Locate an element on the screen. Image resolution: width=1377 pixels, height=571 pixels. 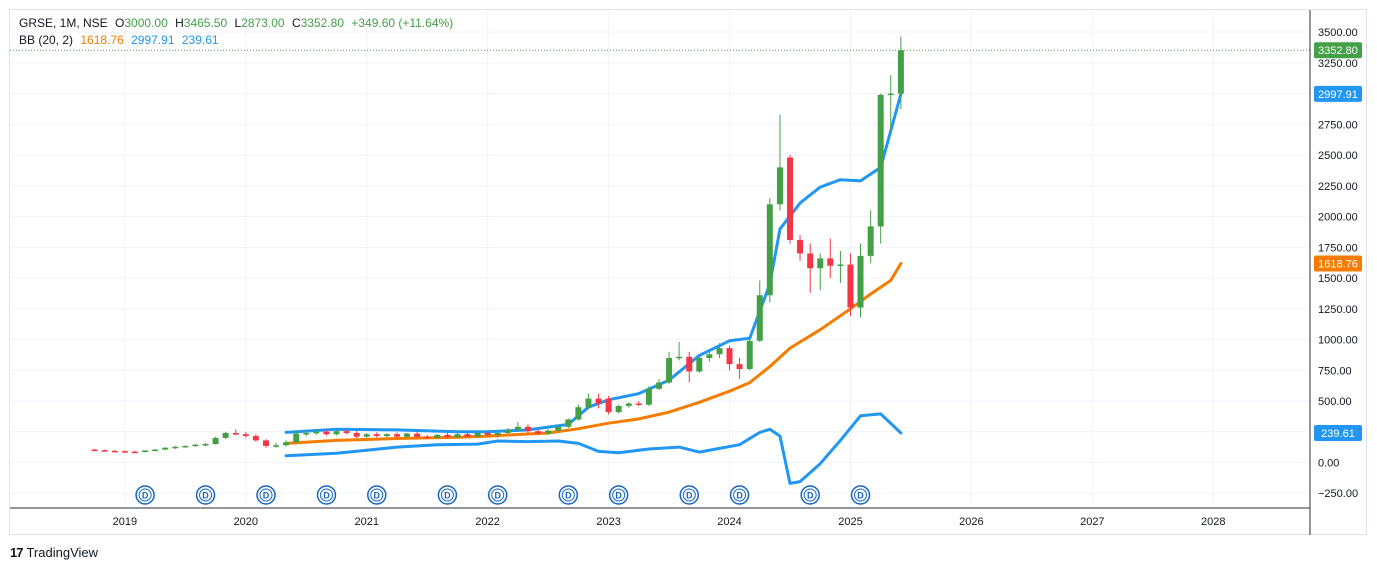
y-tick-label: 2000.00 is located at coordinates (1338, 218).